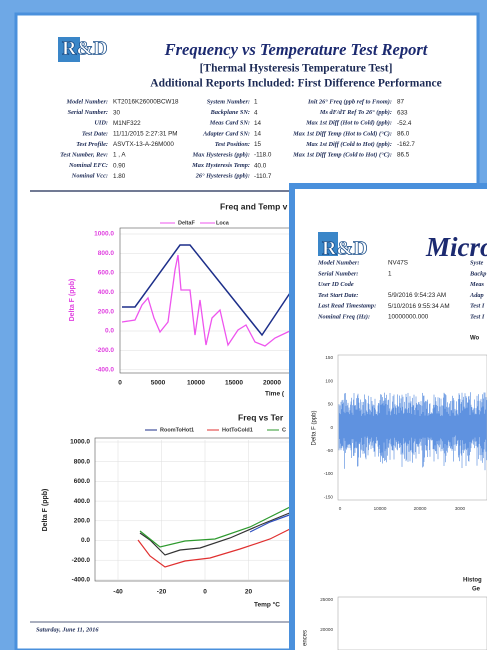 The width and height of the screenshot is (487, 650). What do you see at coordinates (226, 133) in the screenshot?
I see `info-label: Adapter Card SN:` at bounding box center [226, 133].